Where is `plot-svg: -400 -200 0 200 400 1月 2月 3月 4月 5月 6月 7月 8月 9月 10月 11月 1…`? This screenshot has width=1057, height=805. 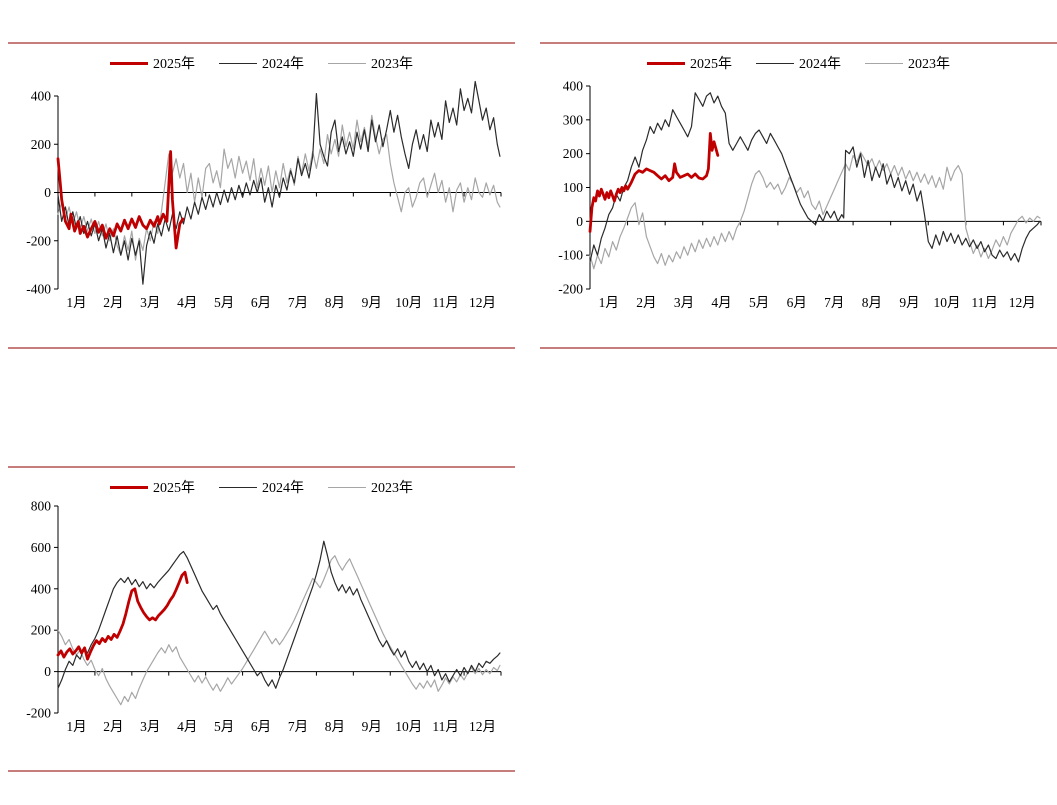 plot-svg: -400 -200 0 200 400 1月 2月 3月 4月 5月 6月 7月 8月 9月 10月 11月 1… is located at coordinates (264, 195).